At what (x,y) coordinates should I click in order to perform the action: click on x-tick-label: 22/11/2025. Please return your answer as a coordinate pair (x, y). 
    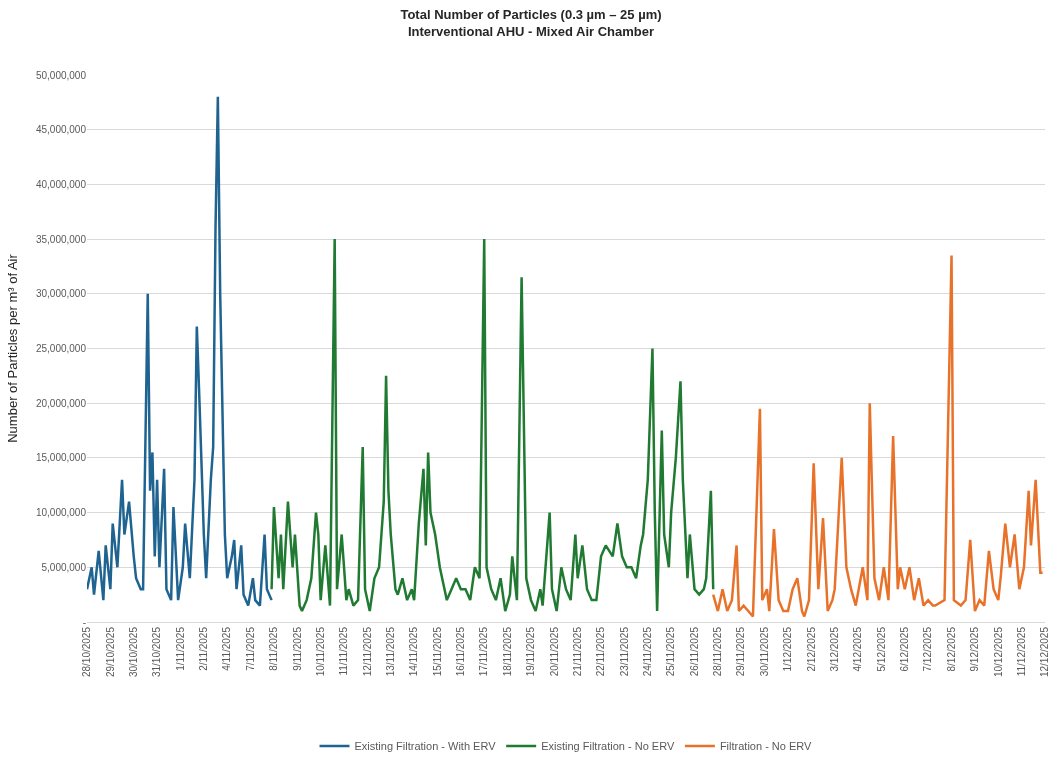
    Looking at the image, I should click on (601, 651).